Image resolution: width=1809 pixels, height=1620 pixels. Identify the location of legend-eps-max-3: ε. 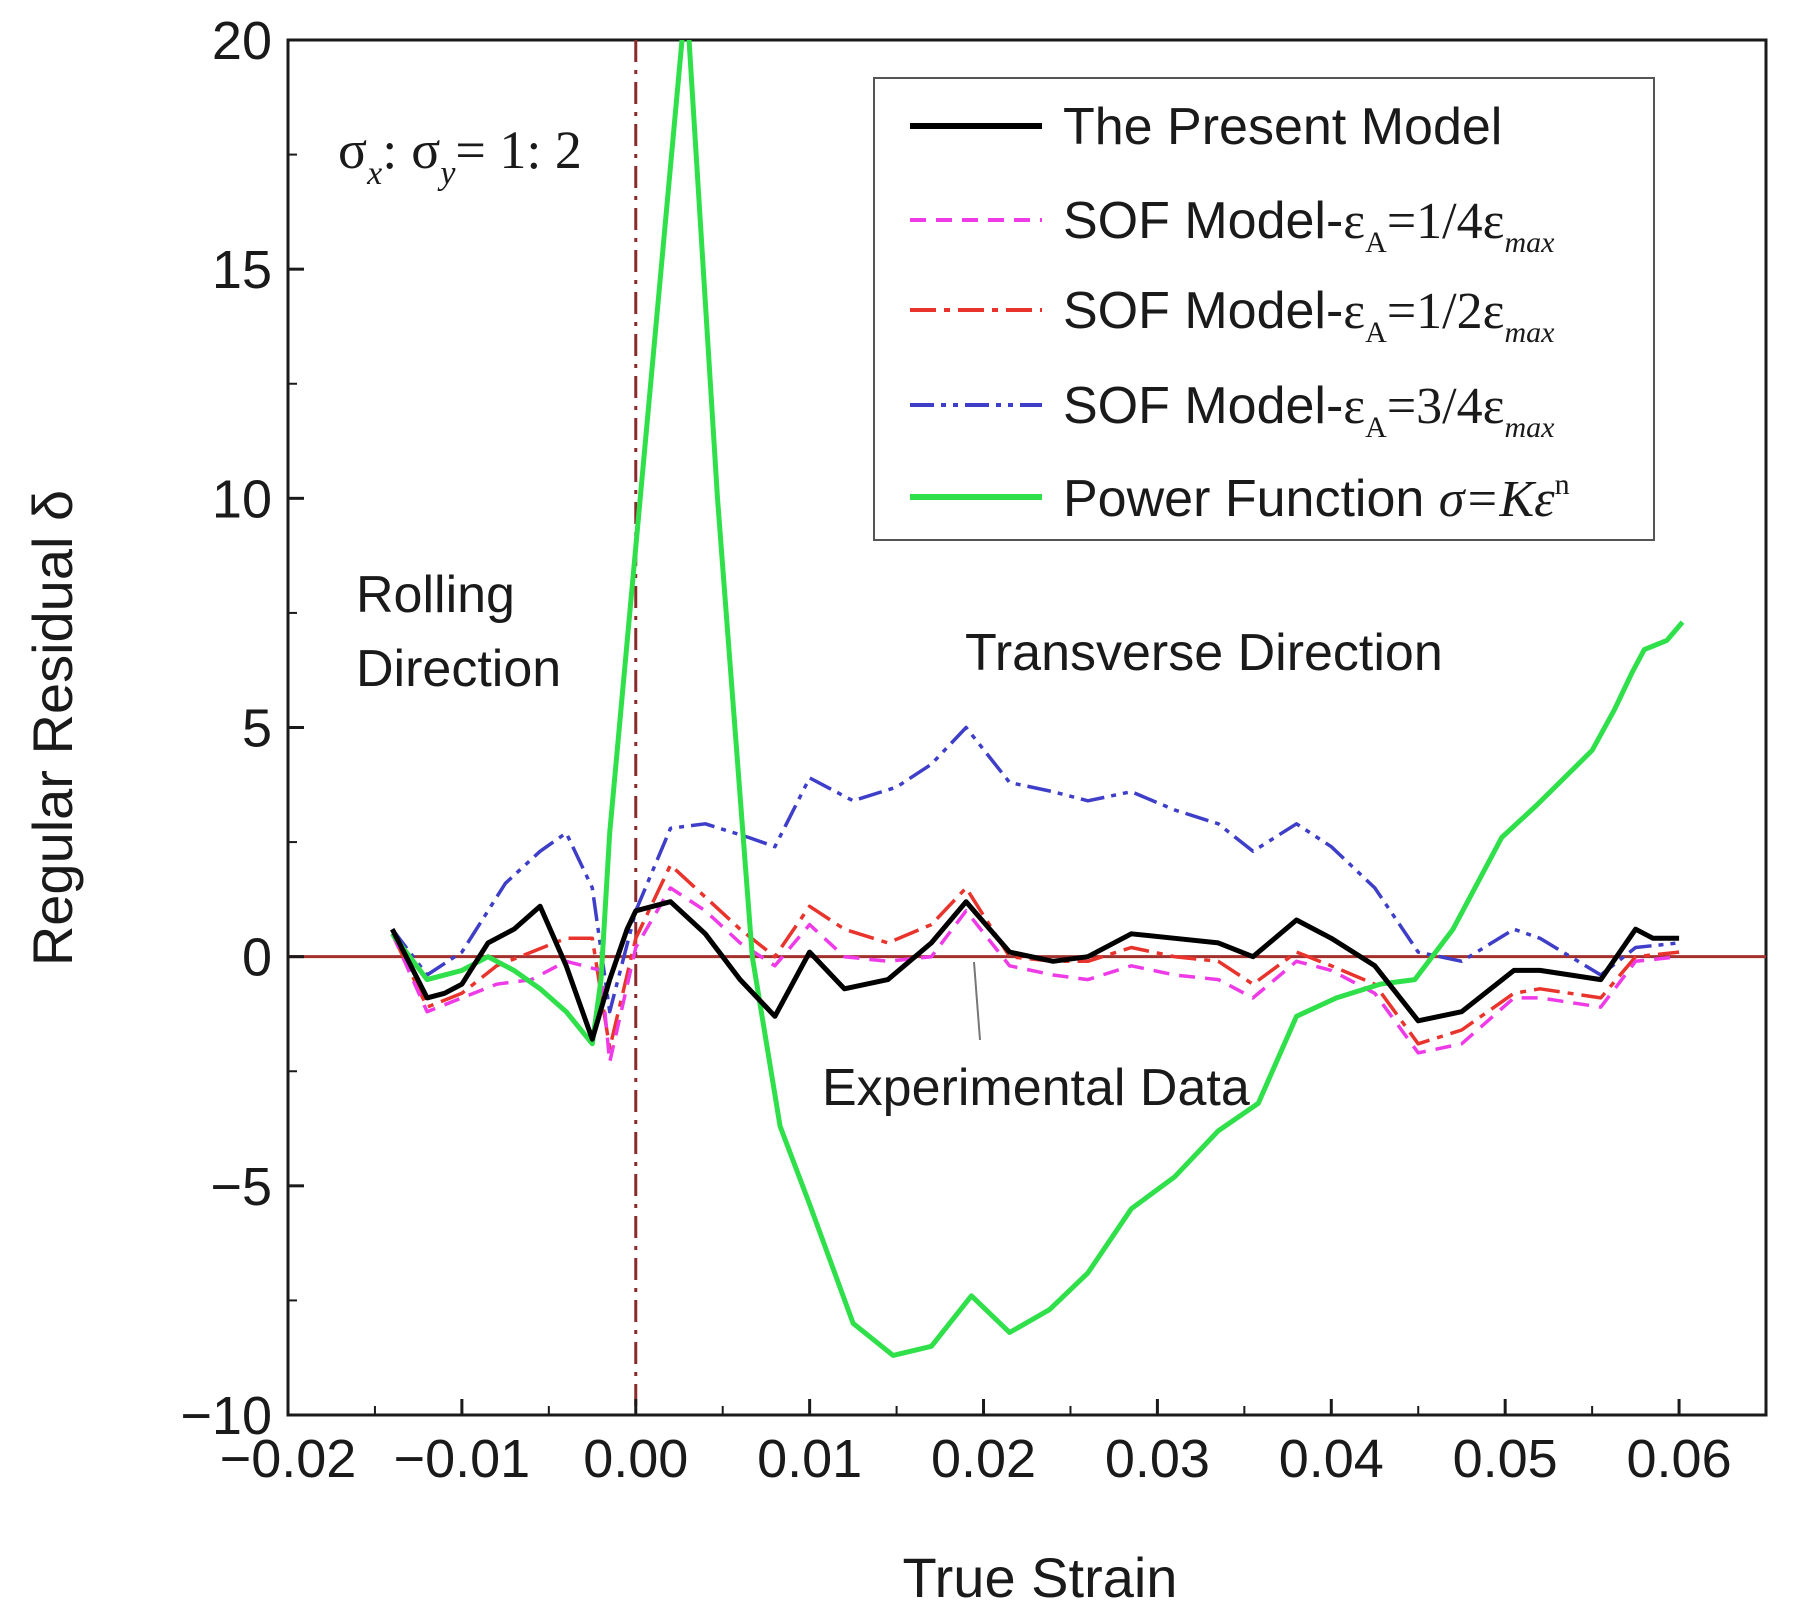
(1494, 406).